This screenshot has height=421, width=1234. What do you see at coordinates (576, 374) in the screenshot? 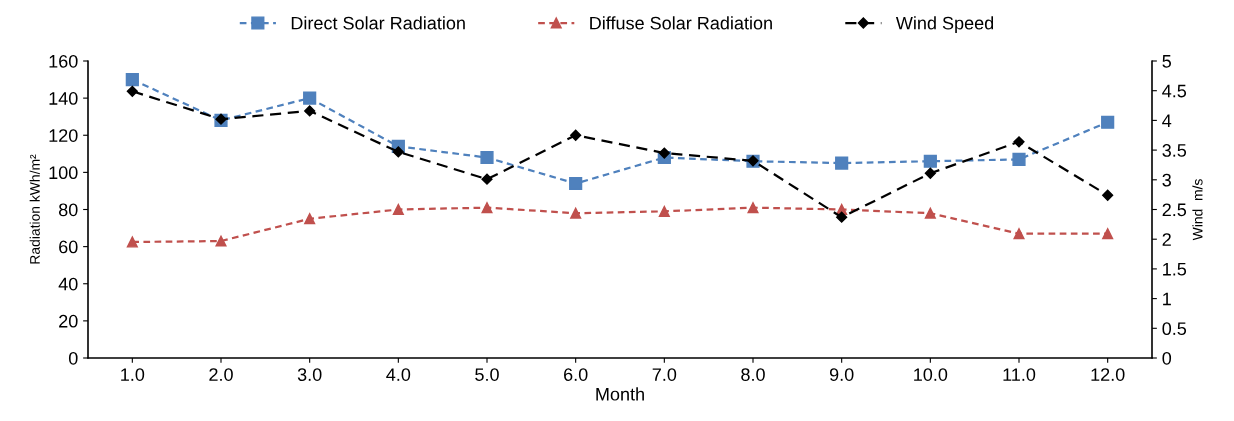
I see `x-tick-label: 6.0` at bounding box center [576, 374].